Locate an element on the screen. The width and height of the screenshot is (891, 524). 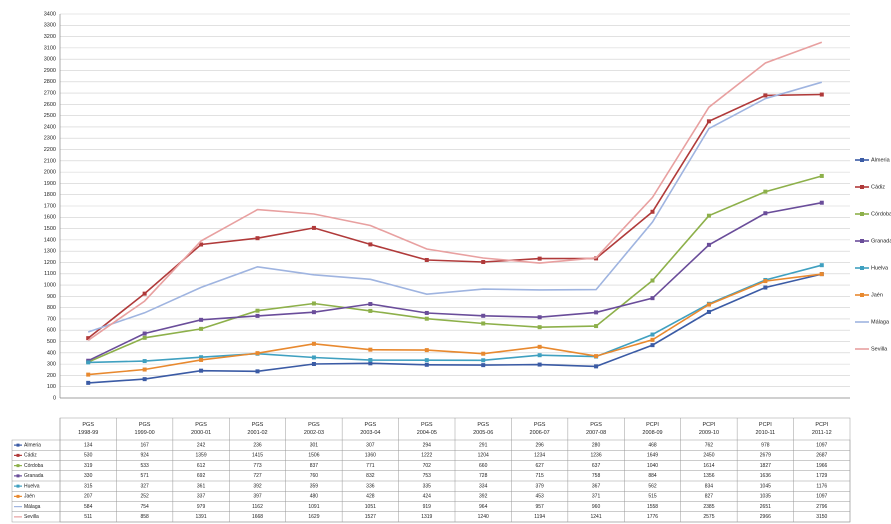
table-value: 2450 is located at coordinates (708, 456).